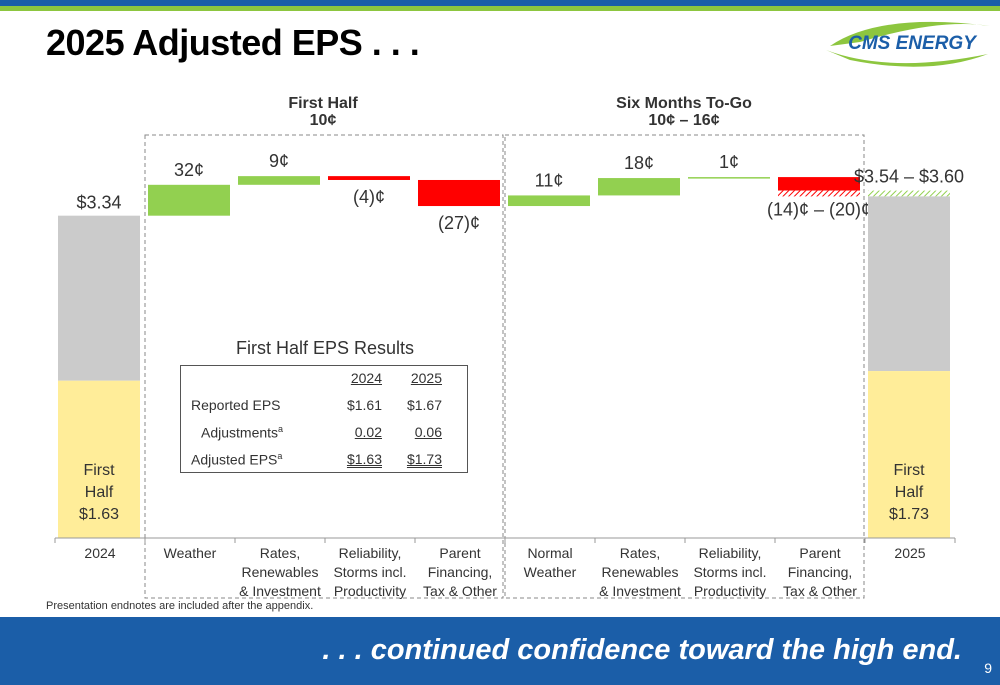 The image size is (1000, 685). I want to click on top-accent-bar-green, so click(500, 8).